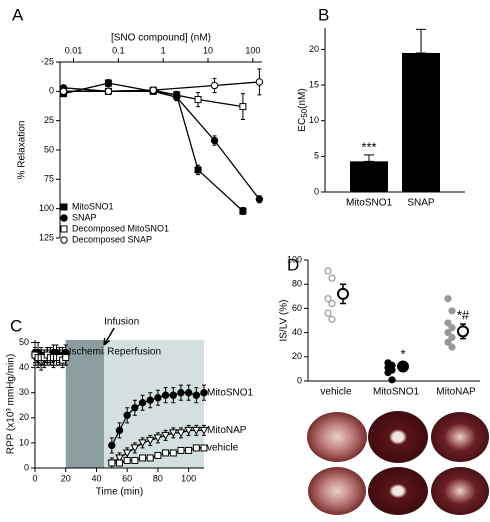 The image size is (490, 522). What do you see at coordinates (89, 352) in the screenshot?
I see `region-label: Ischemia` at bounding box center [89, 352].